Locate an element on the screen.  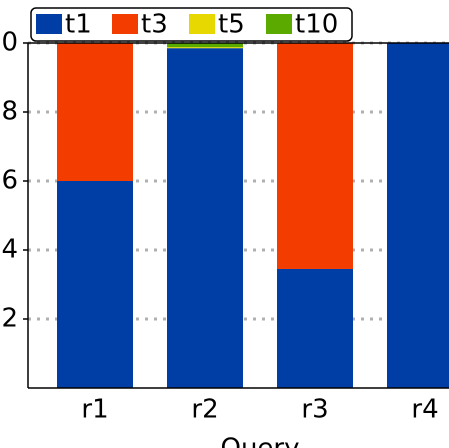
legend-label: t5 is located at coordinates (231, 25).